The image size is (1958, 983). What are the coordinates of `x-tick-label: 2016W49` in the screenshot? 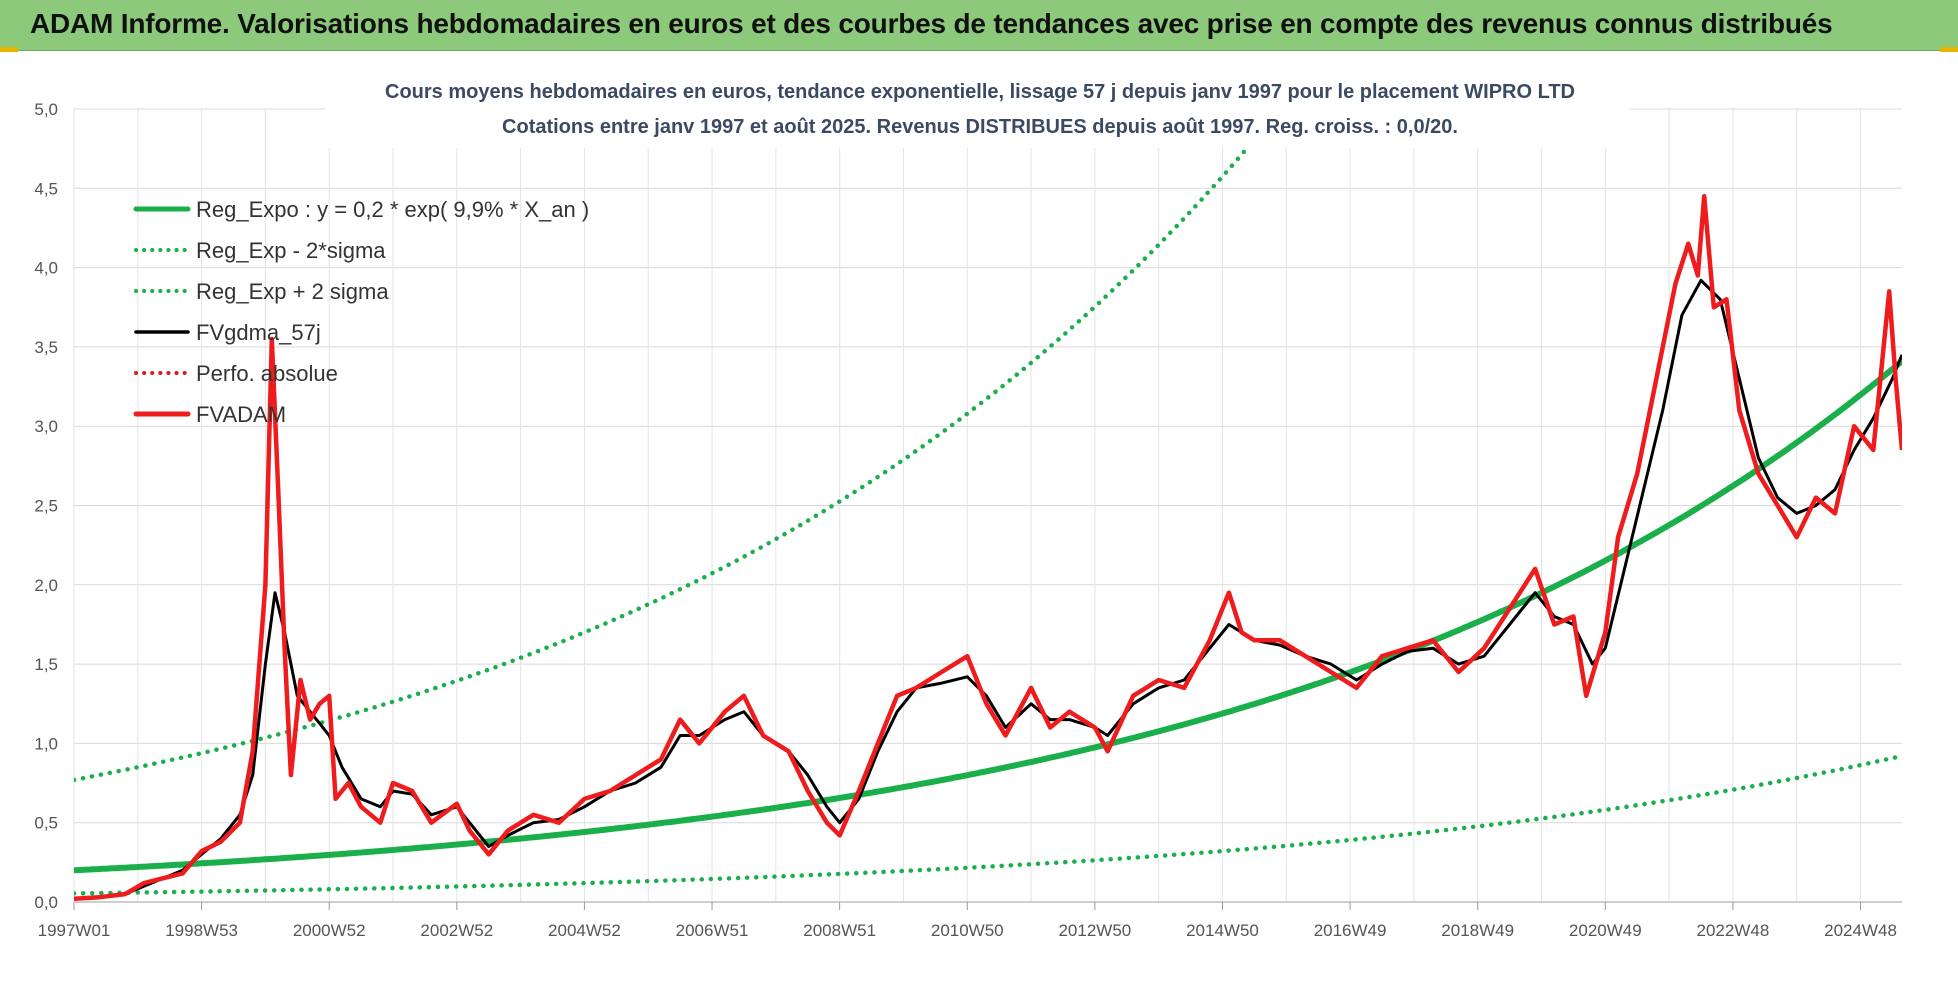 It's located at (1350, 930).